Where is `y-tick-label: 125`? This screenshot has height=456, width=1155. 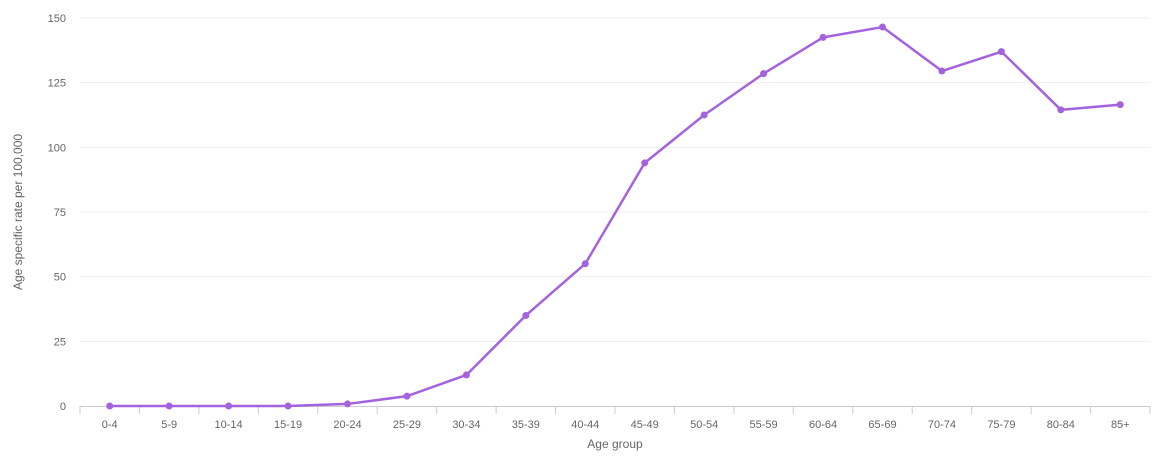
y-tick-label: 125 is located at coordinates (57, 84).